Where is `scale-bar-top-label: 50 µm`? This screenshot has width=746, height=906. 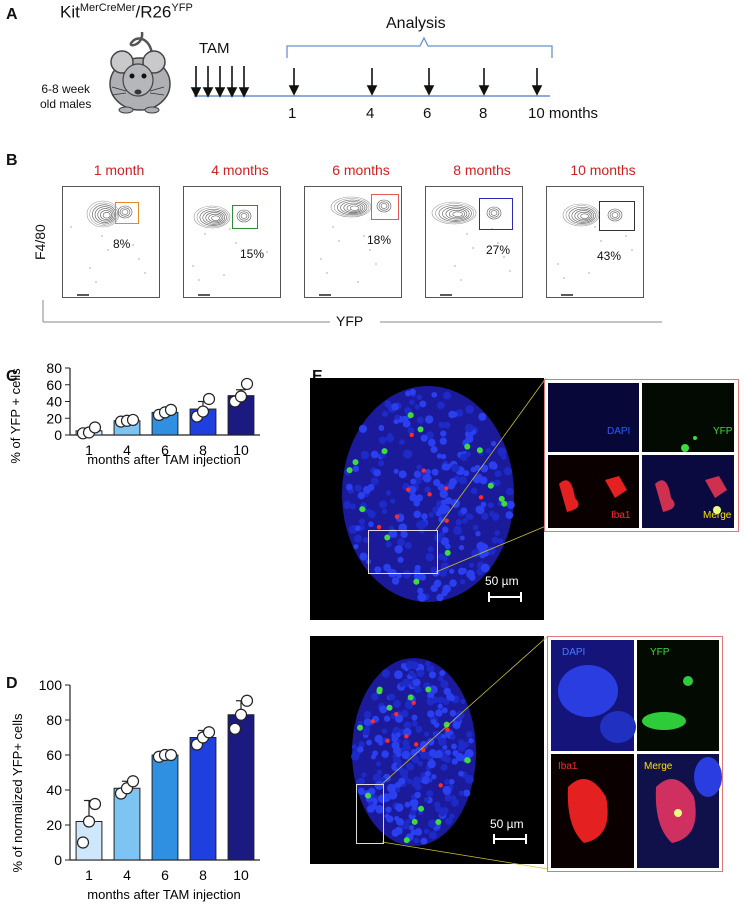
scale-bar-top-label: 50 µm is located at coordinates (502, 581).